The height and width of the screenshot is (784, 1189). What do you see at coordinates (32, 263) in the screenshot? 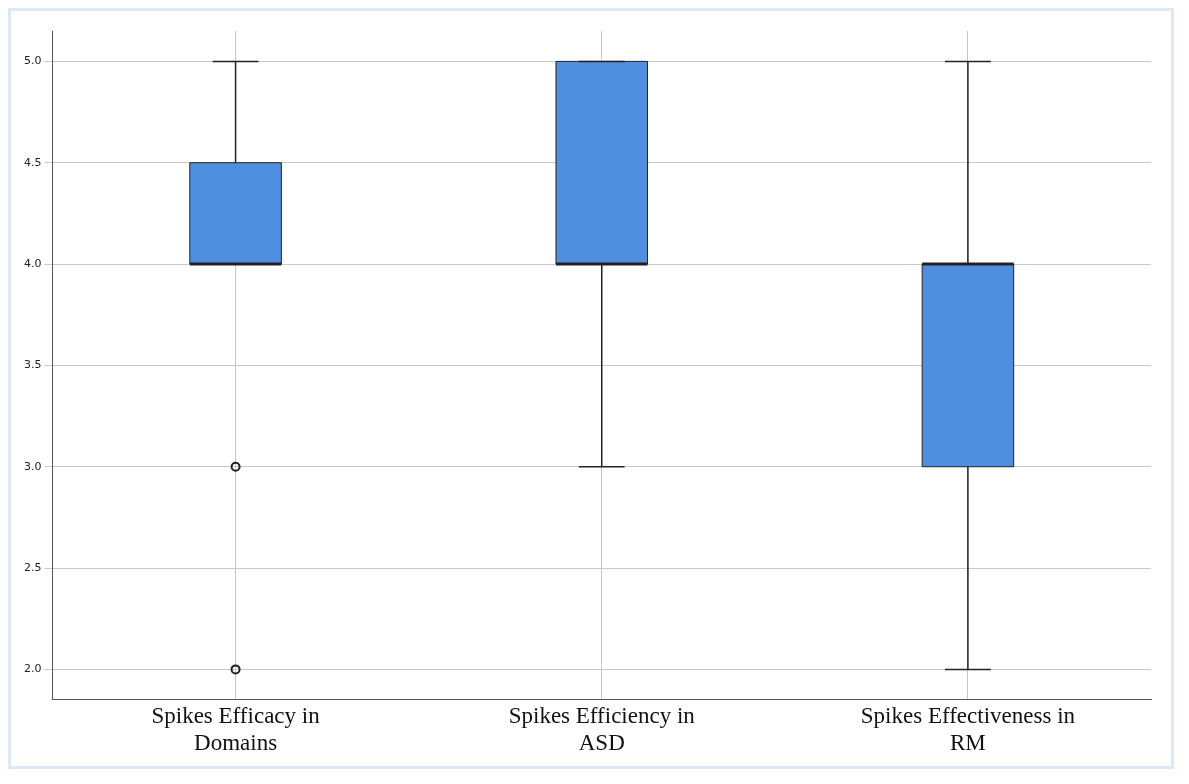
I see `y-tick-label: 4.0` at bounding box center [32, 263].